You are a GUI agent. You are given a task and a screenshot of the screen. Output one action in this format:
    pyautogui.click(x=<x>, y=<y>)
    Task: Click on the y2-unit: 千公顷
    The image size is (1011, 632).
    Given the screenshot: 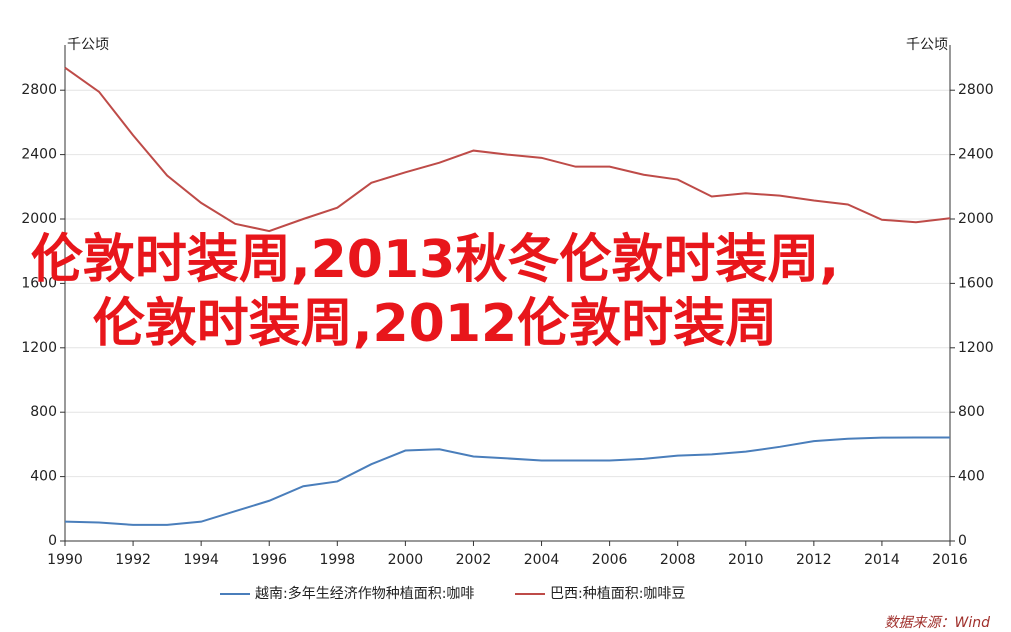 What is the action you would take?
    pyautogui.click(x=927, y=45)
    